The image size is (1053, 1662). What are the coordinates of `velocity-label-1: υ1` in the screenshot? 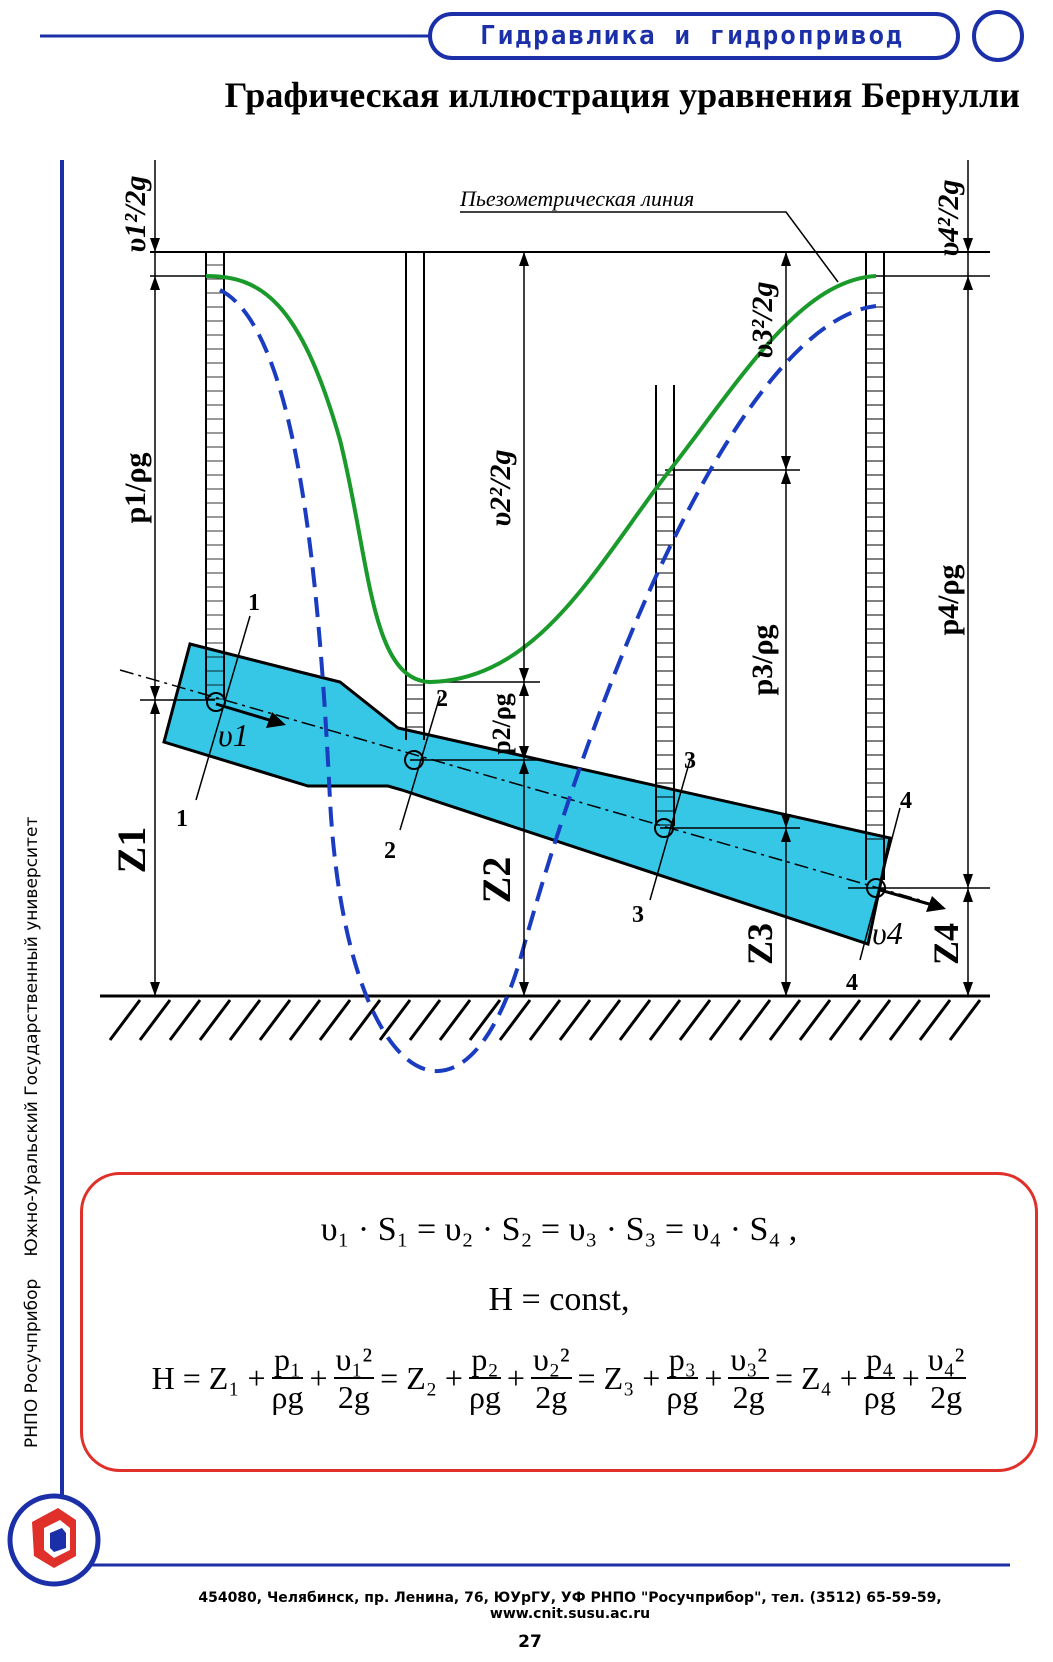 It's located at (233, 735).